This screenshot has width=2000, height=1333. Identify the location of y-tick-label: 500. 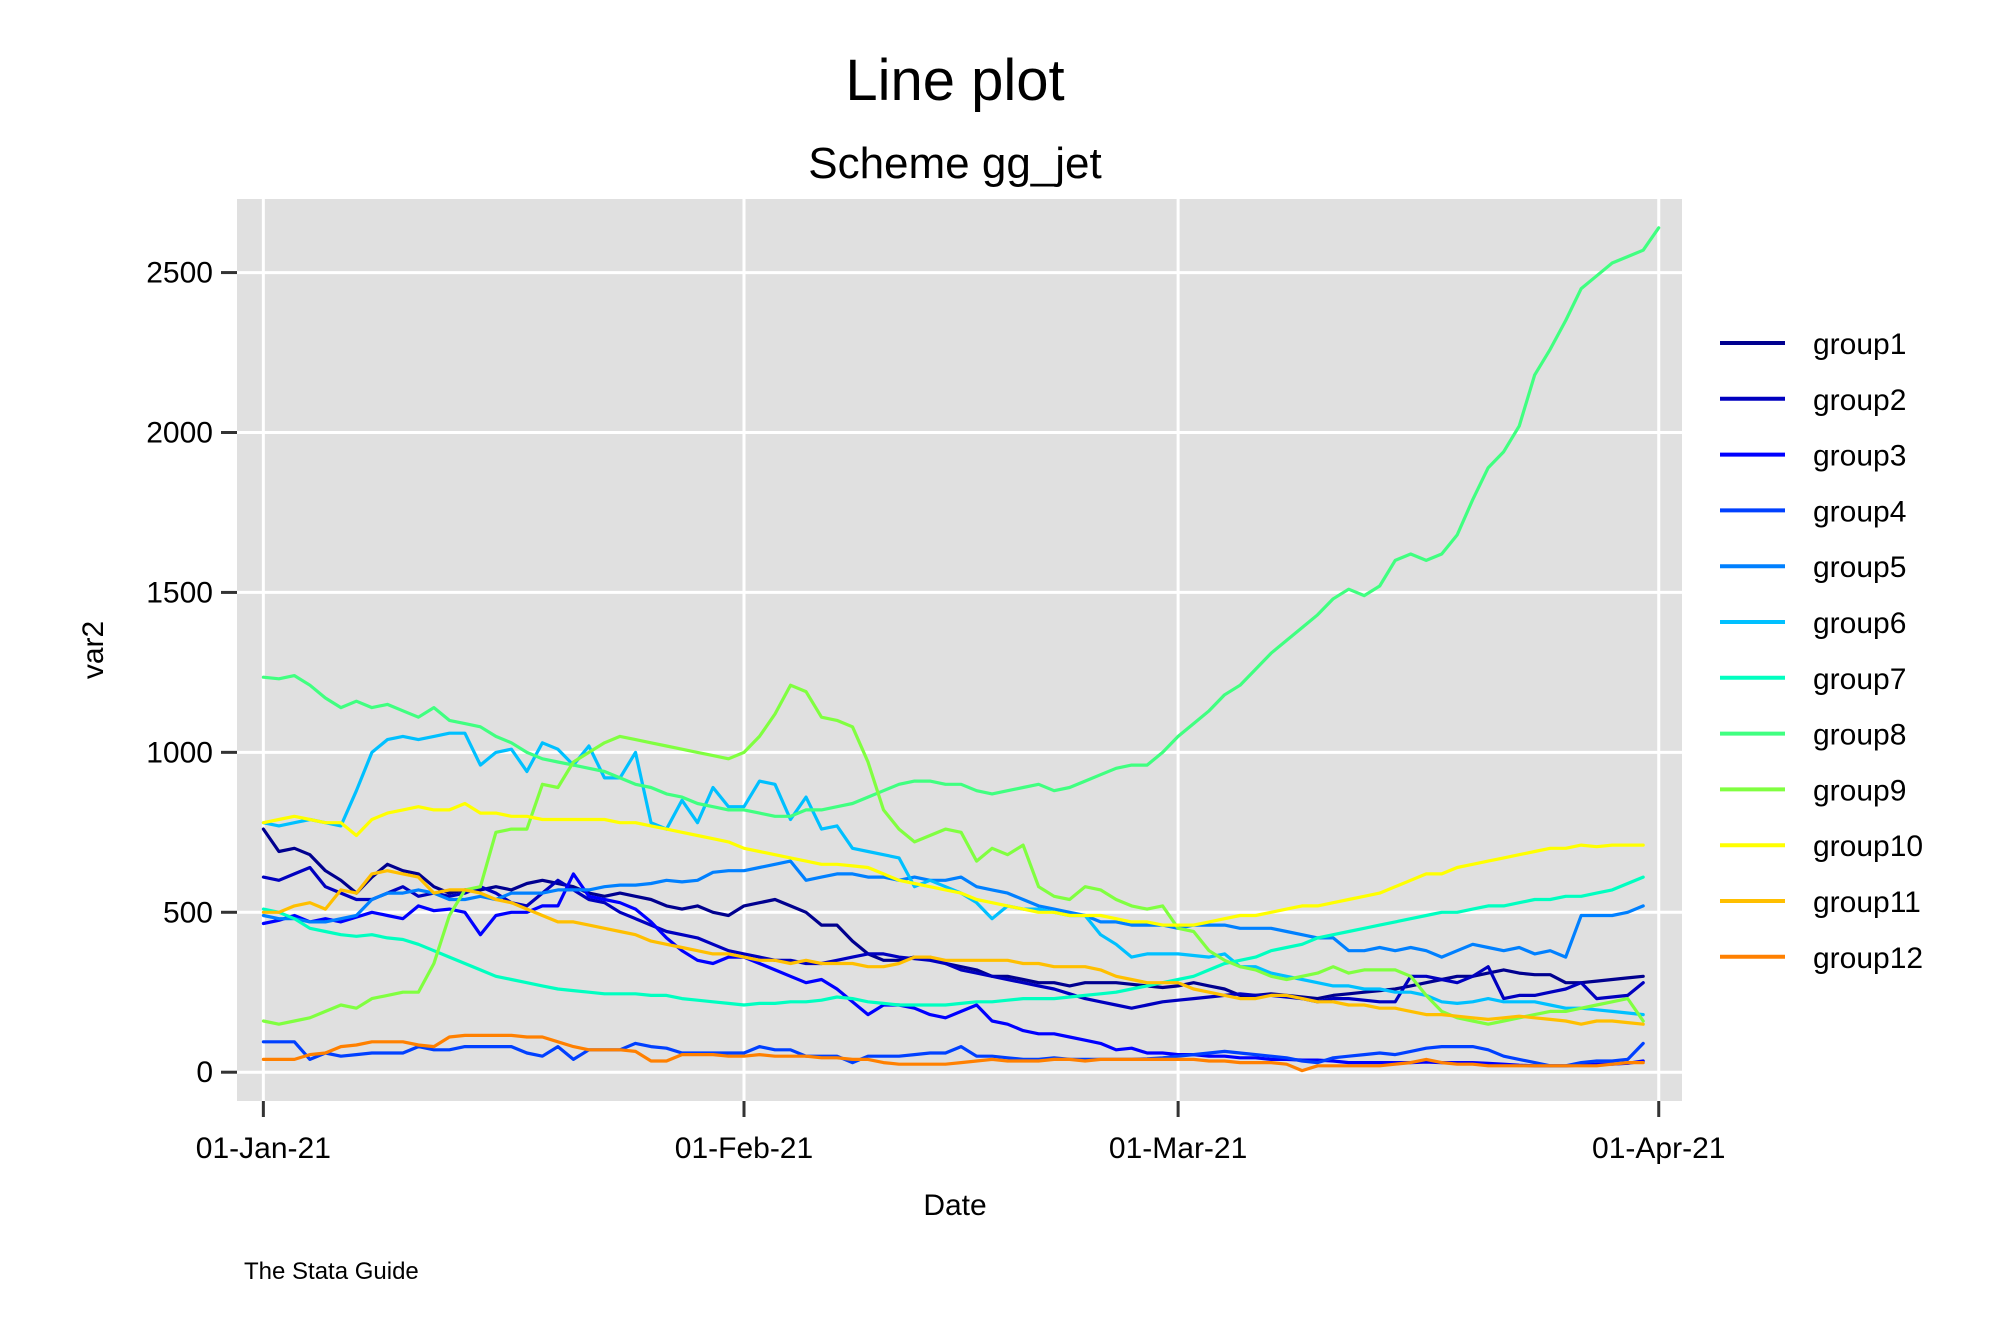
(188, 912).